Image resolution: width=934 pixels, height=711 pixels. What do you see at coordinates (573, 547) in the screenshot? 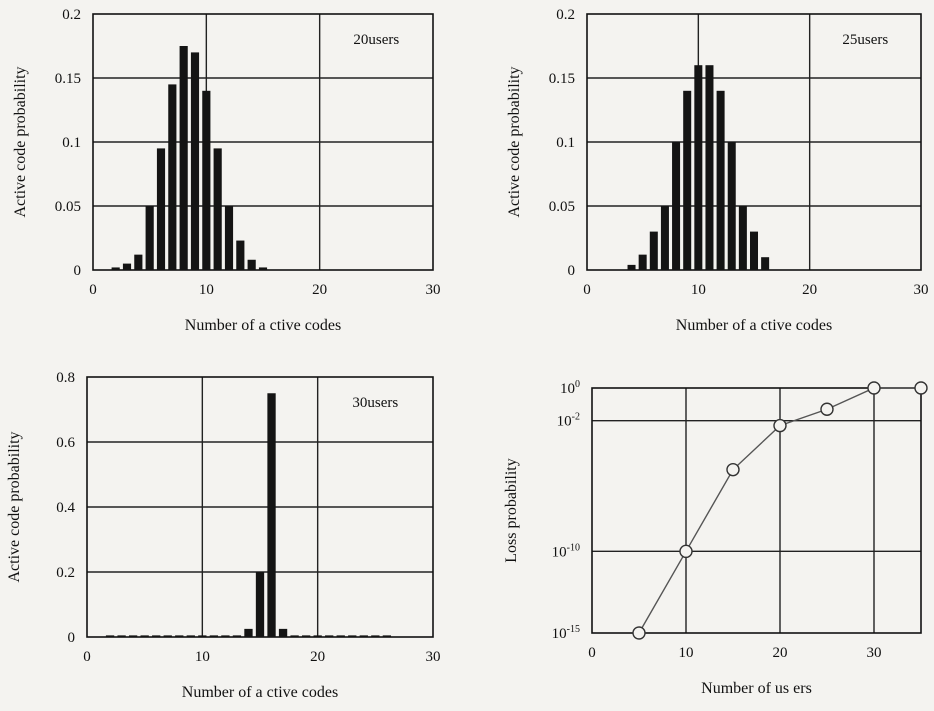
I see `y-tick-exponent: -10` at bounding box center [573, 547].